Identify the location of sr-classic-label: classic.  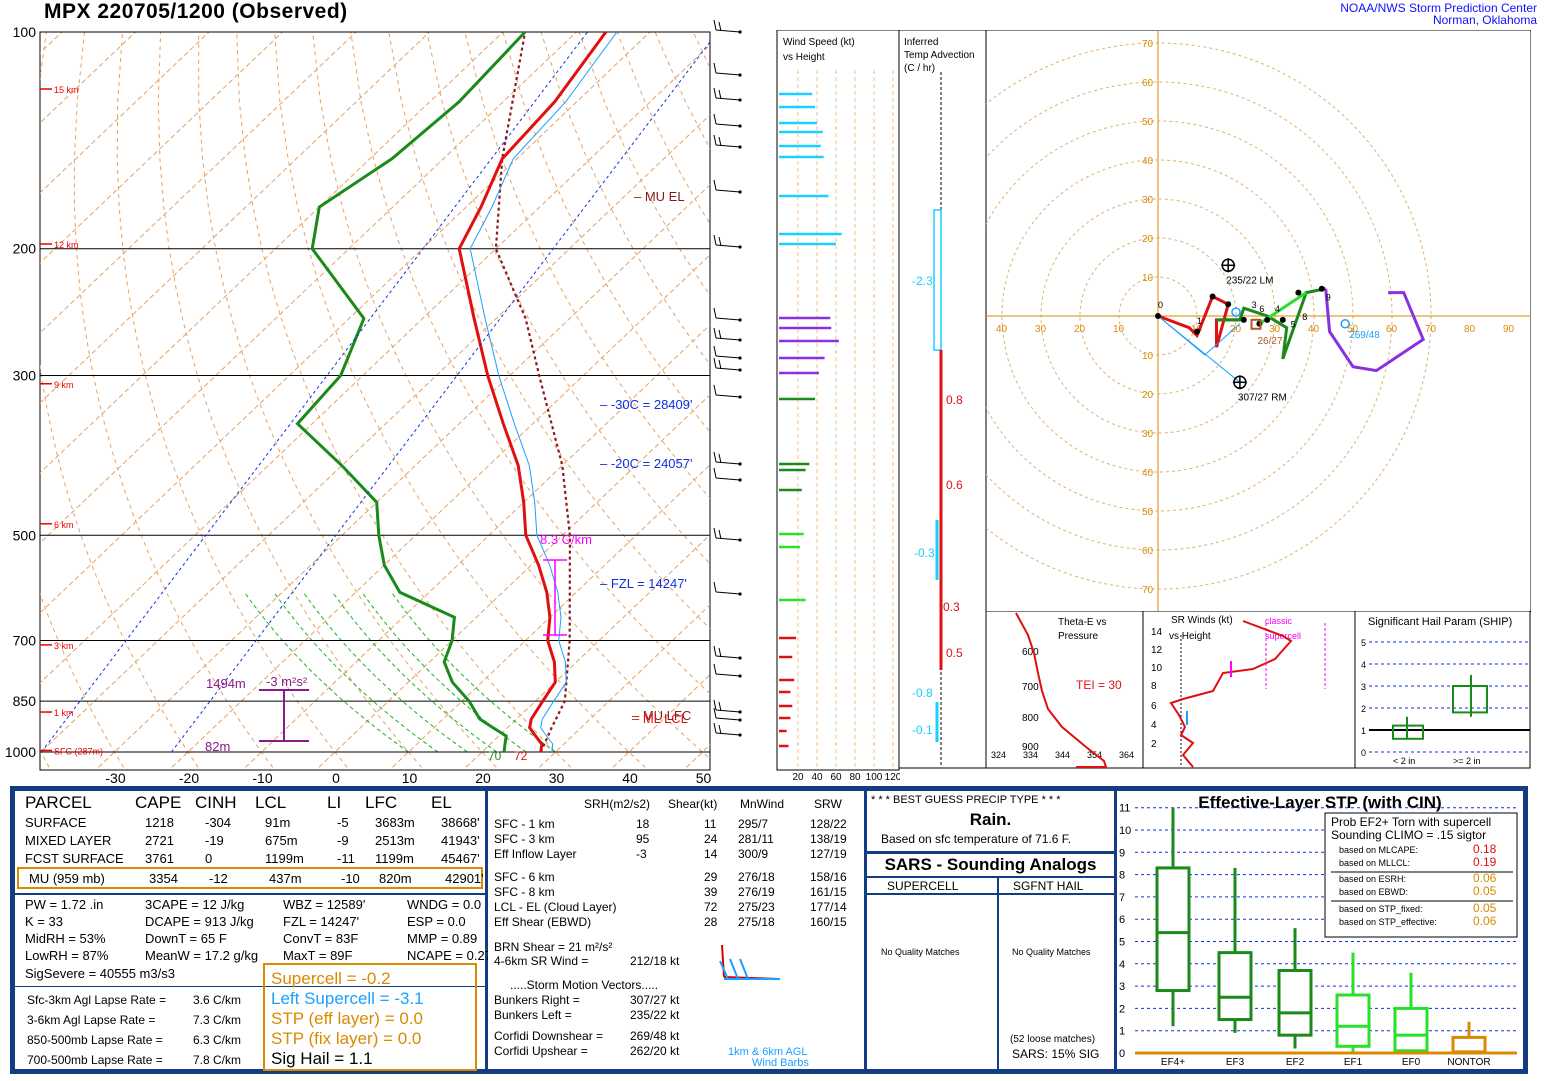
(1279, 621).